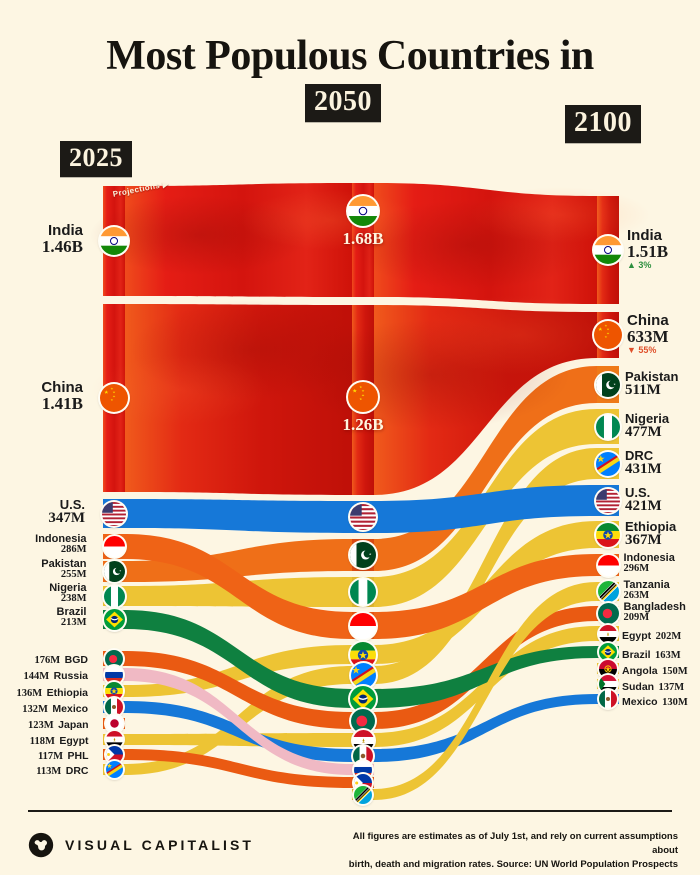  What do you see at coordinates (73, 622) in the screenshot?
I see `population-value: 213M` at bounding box center [73, 622].